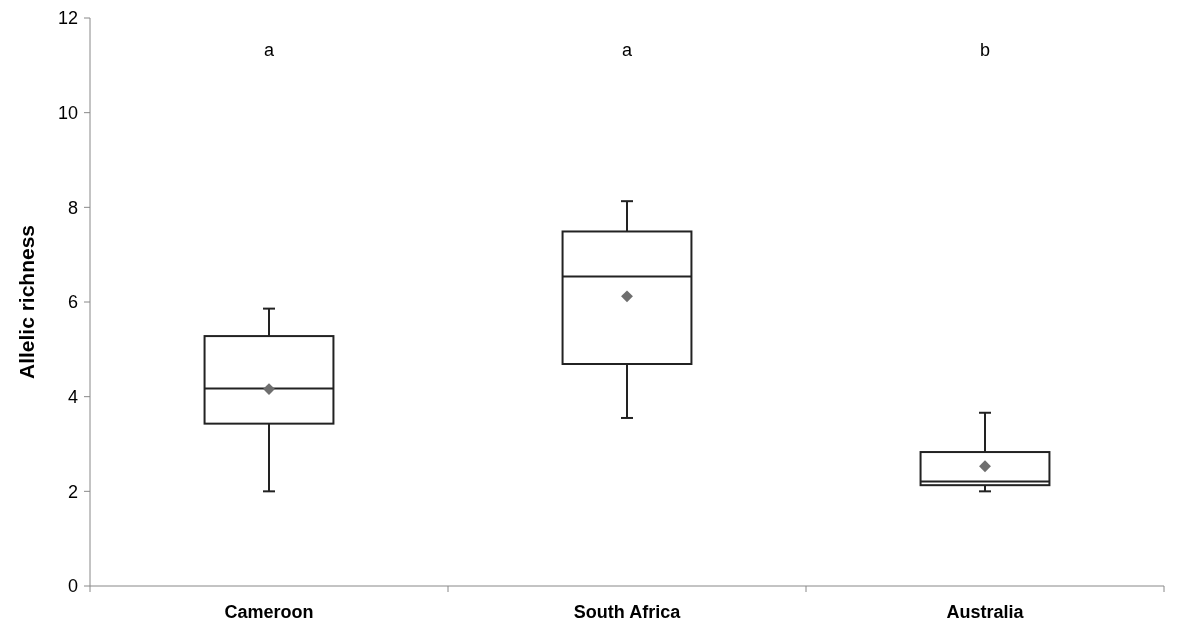  Describe the element at coordinates (269, 612) in the screenshot. I see `x-tick-label: Cameroon` at that location.